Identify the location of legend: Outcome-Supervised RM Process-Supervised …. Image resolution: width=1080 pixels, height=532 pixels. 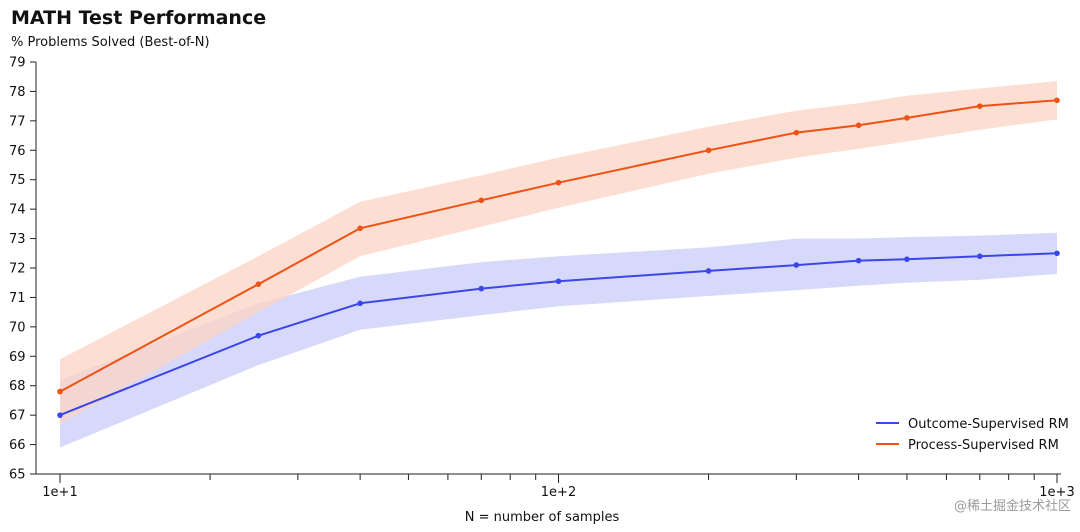
(972, 435).